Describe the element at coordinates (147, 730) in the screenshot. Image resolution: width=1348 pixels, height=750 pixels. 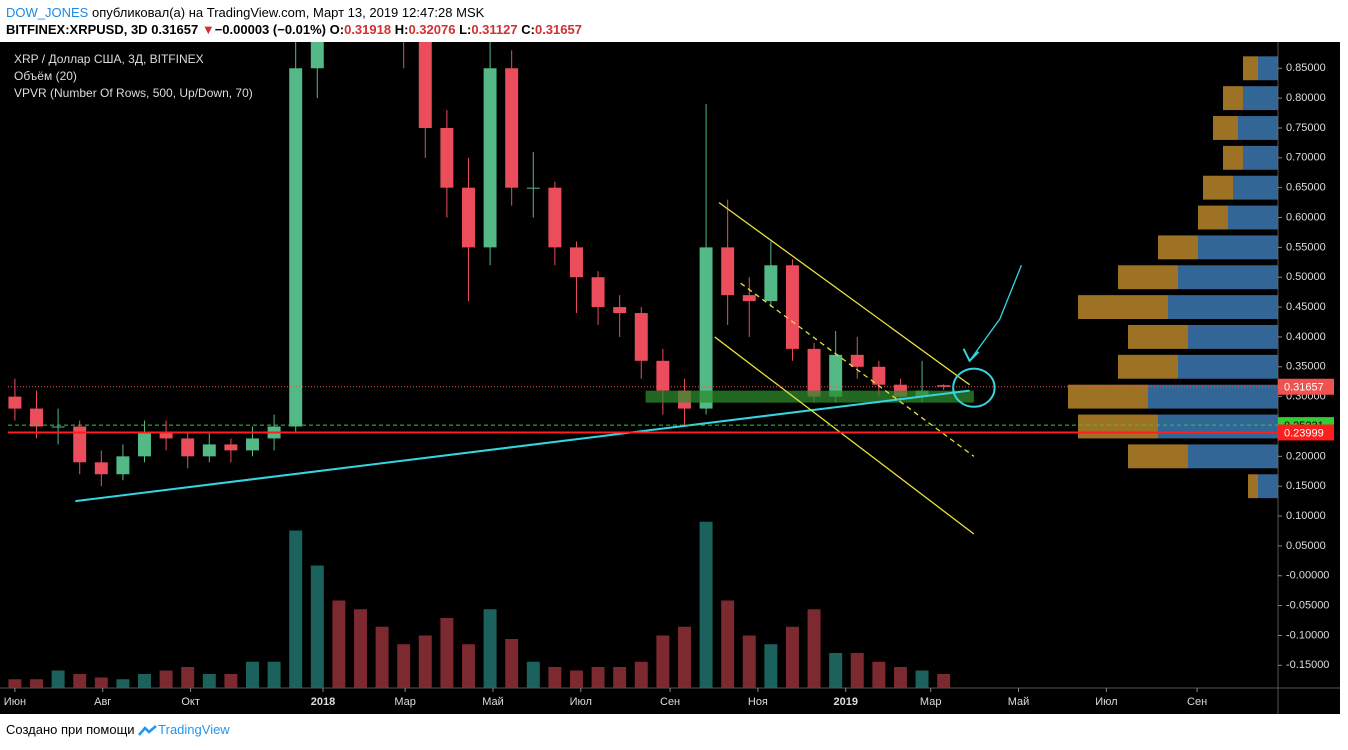
I see `logo` at that location.